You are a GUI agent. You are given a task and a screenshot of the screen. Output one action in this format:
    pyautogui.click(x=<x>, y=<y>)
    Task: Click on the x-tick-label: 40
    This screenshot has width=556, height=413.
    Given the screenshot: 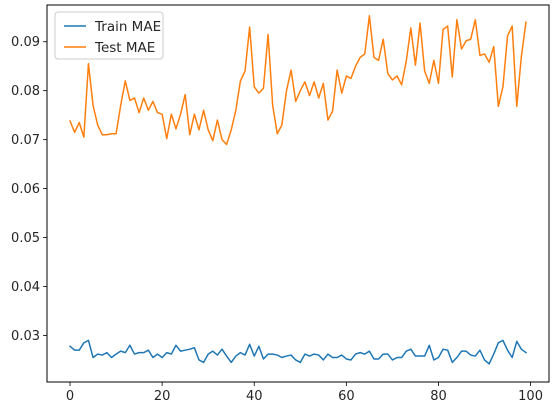 What is the action you would take?
    pyautogui.click(x=254, y=396)
    